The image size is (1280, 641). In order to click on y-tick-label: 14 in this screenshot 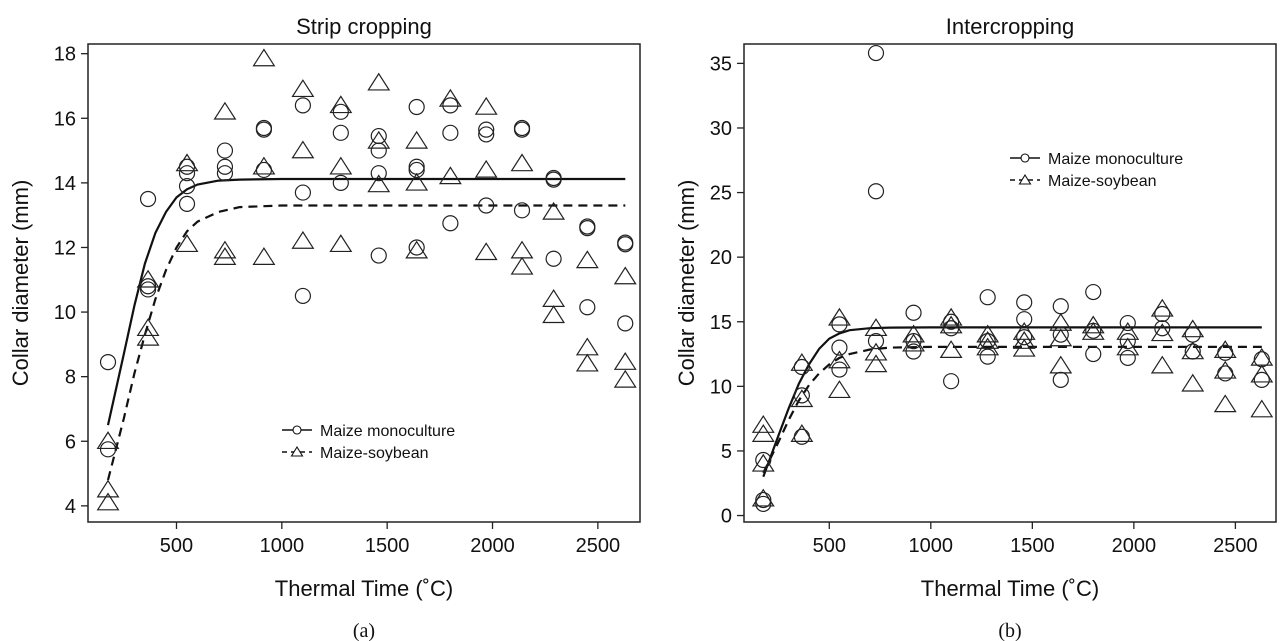, I will do `click(65, 184)`.